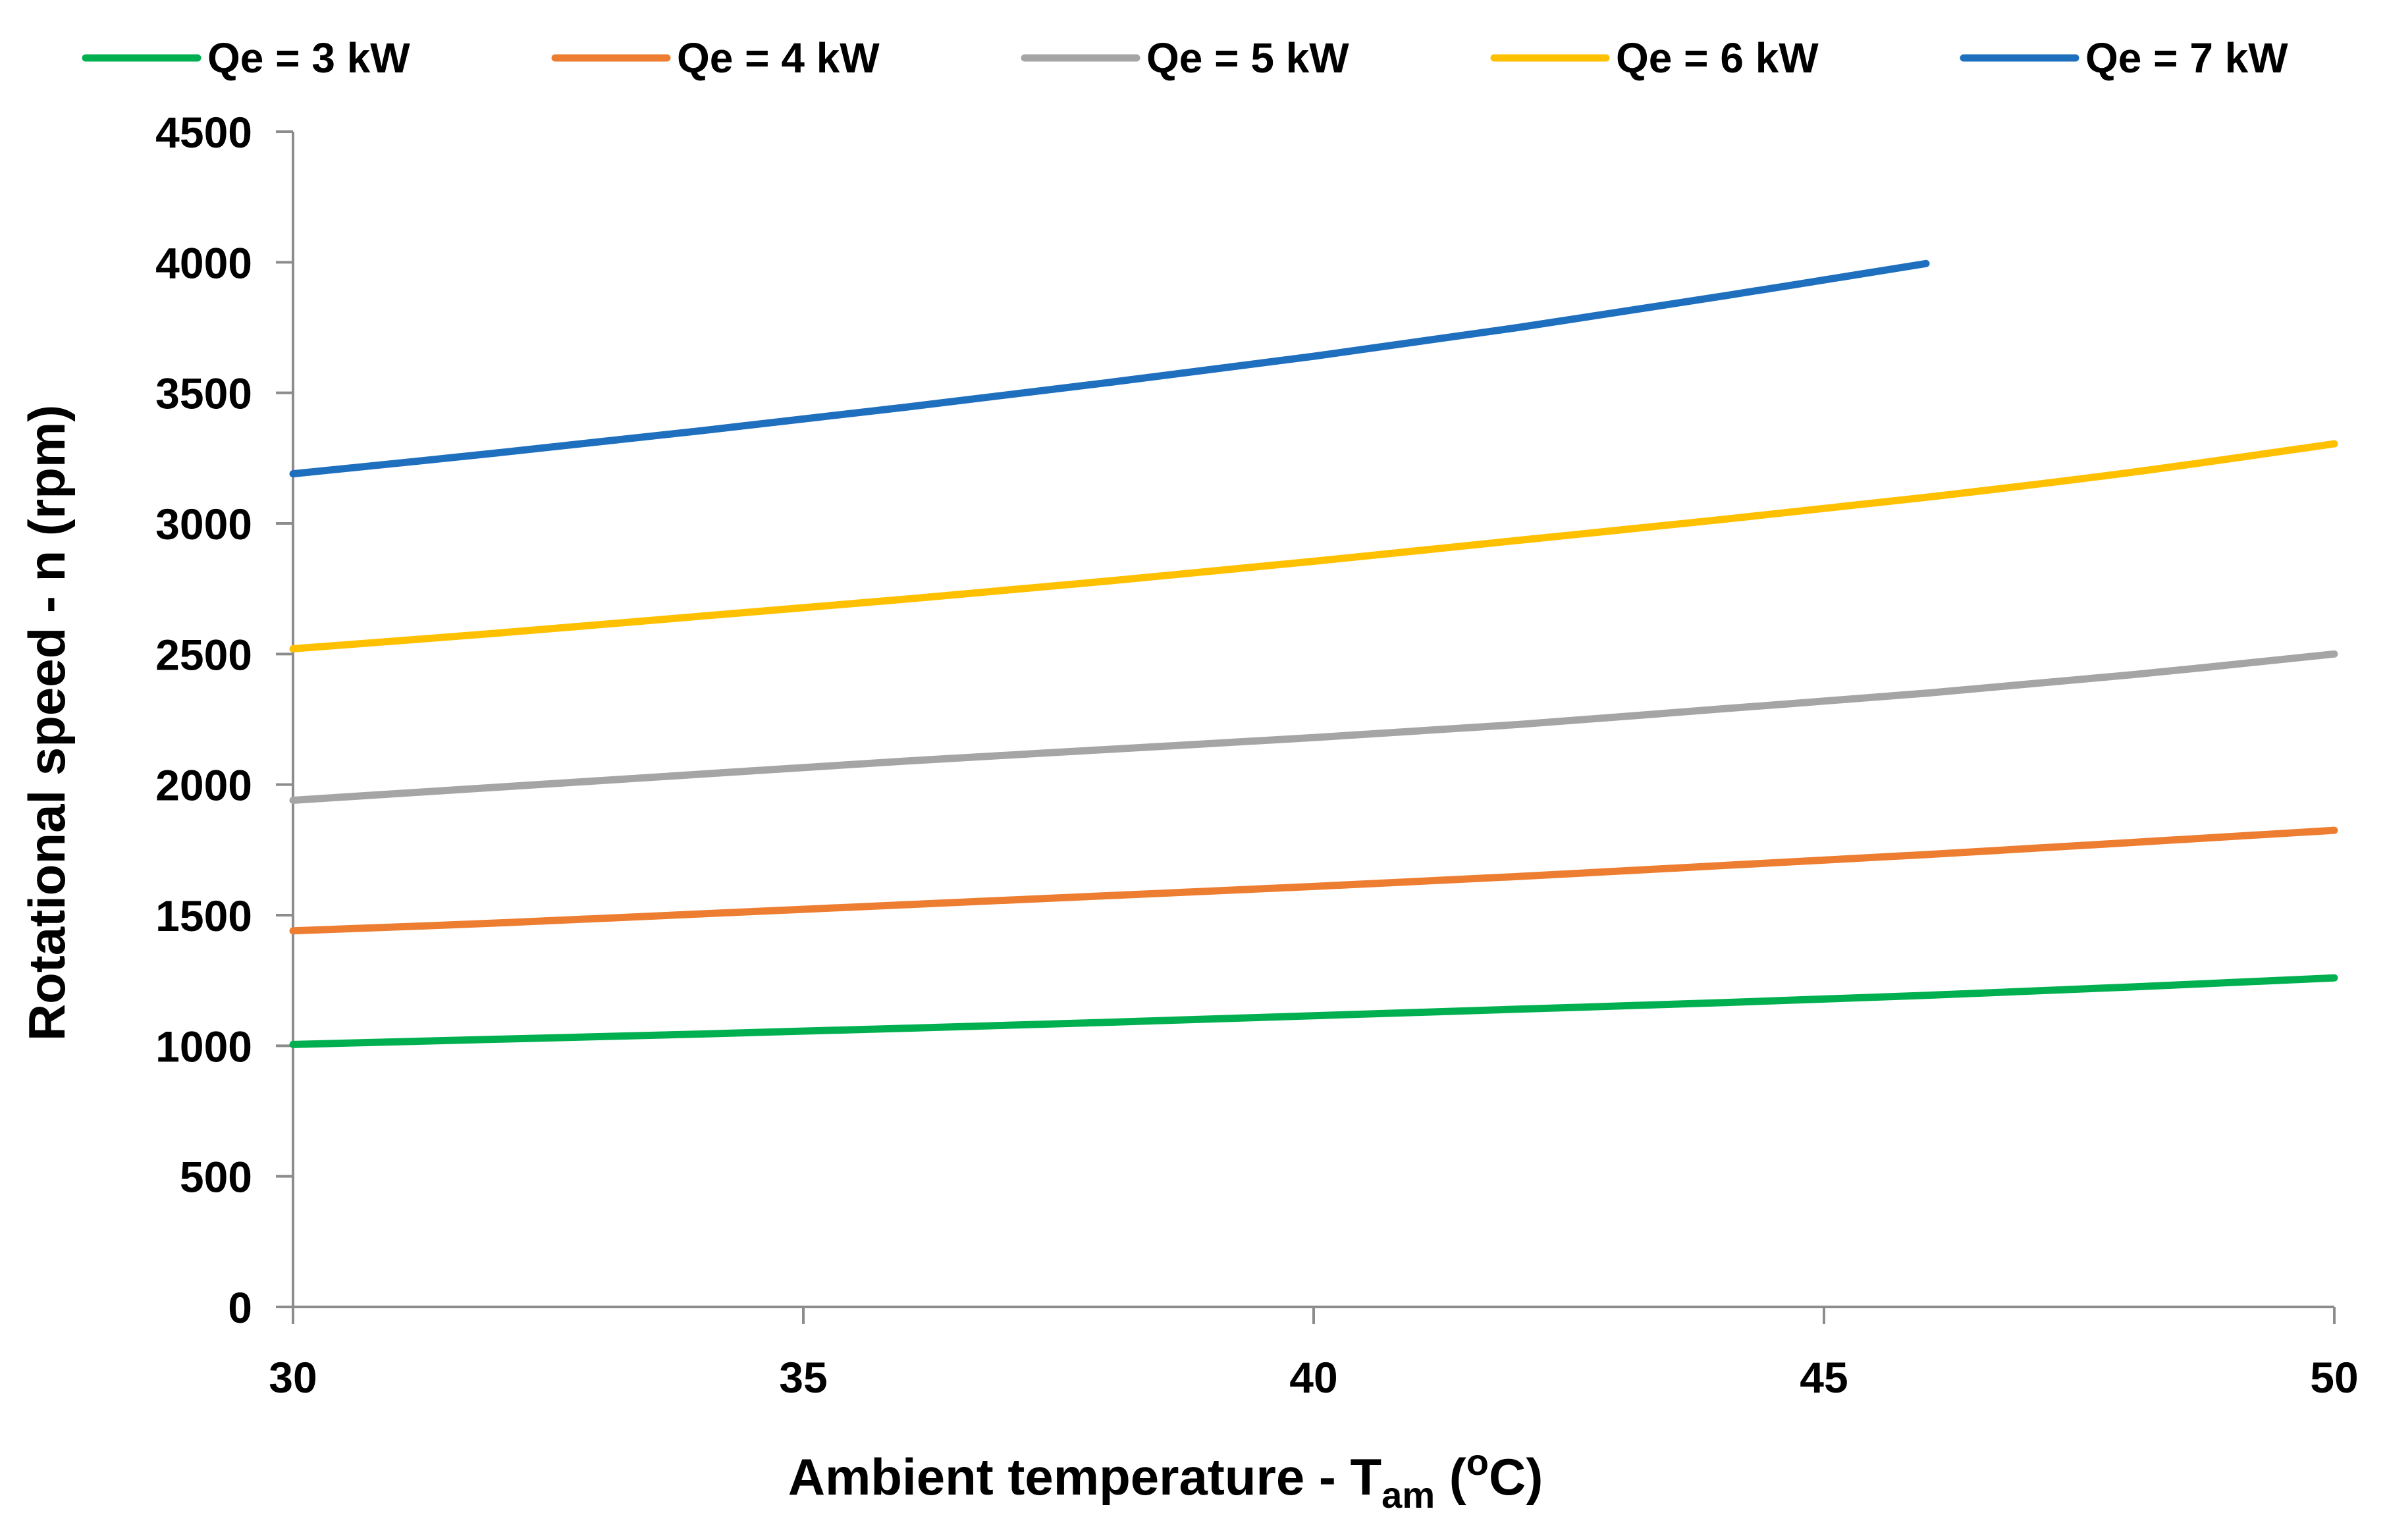  Describe the element at coordinates (2186, 58) in the screenshot. I see `legend-label-qe-7-kw: Qe = 7 kW` at that location.